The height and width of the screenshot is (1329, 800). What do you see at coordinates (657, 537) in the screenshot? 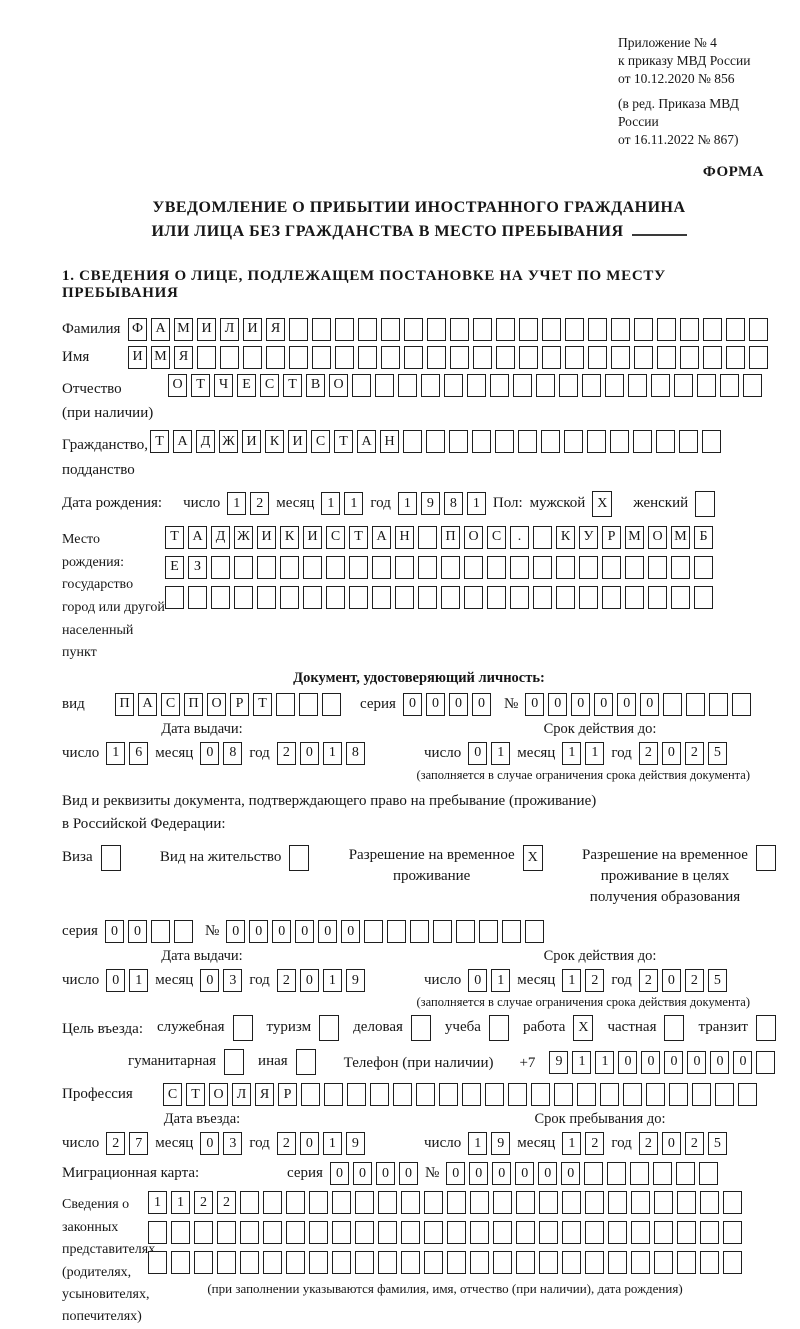
I see `char-box: О` at bounding box center [657, 537].